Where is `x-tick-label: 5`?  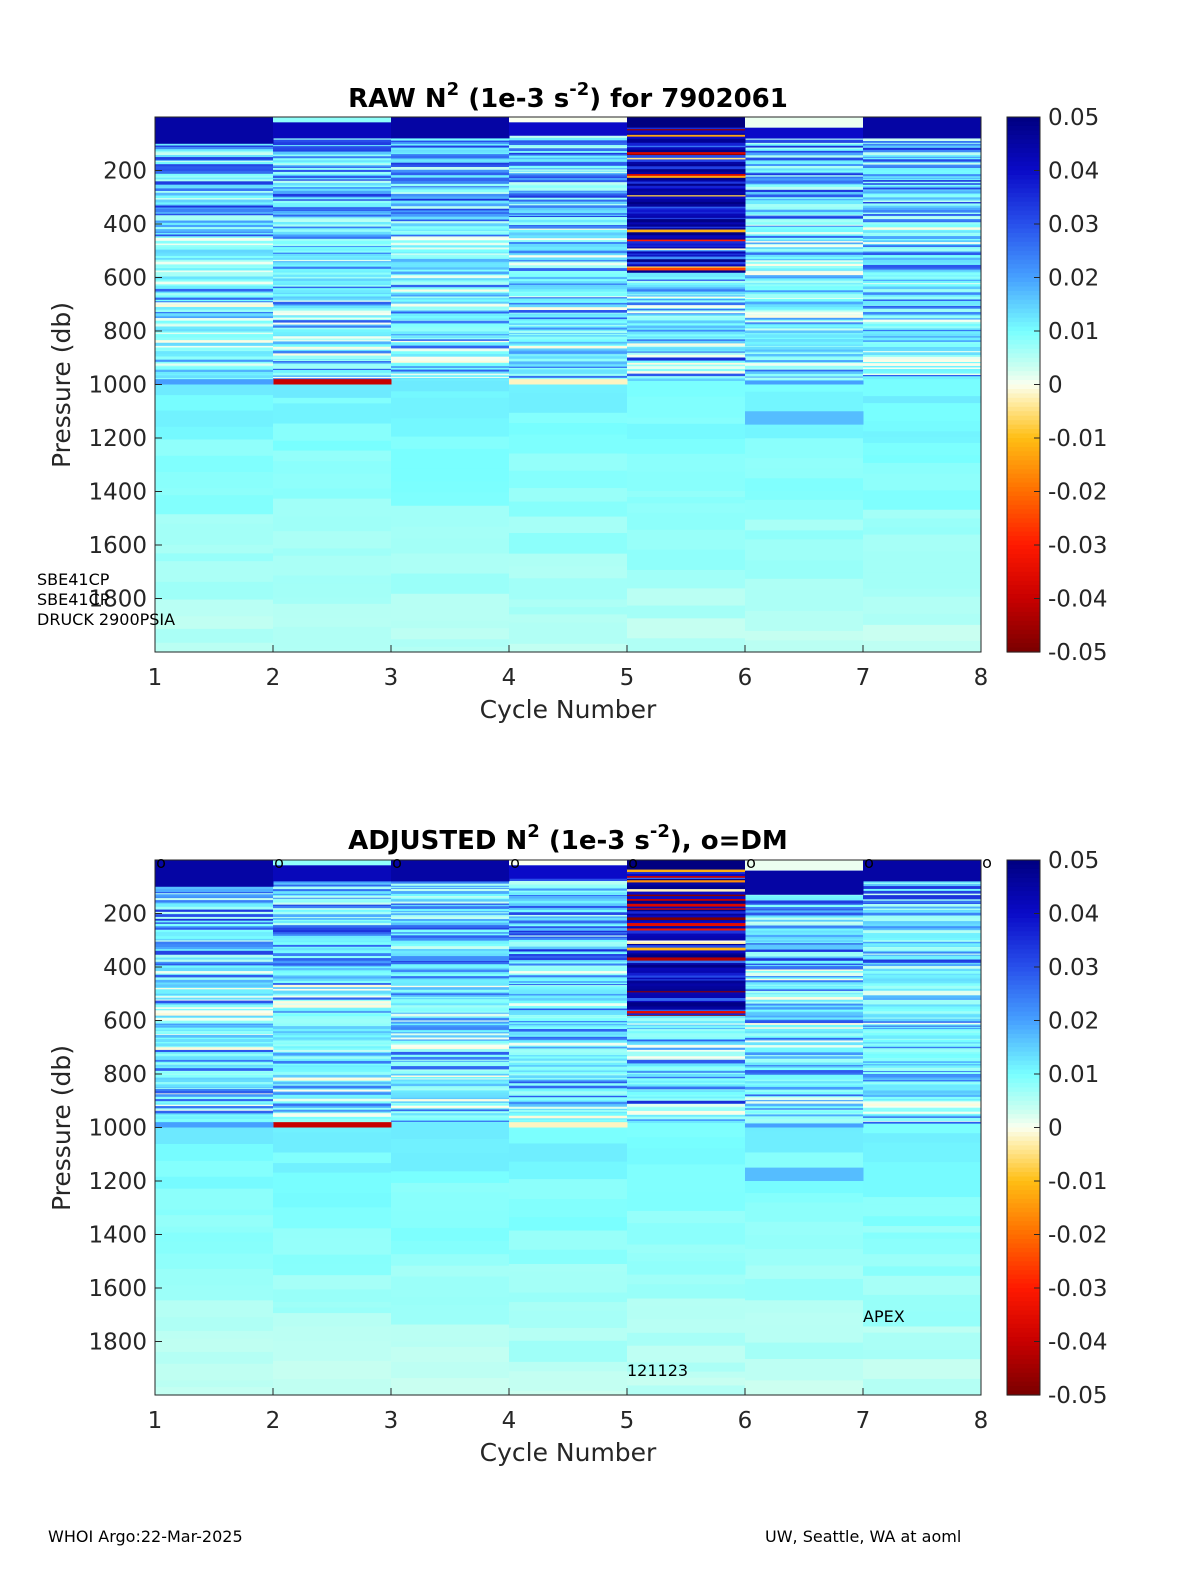
x-tick-label: 5 is located at coordinates (627, 1421).